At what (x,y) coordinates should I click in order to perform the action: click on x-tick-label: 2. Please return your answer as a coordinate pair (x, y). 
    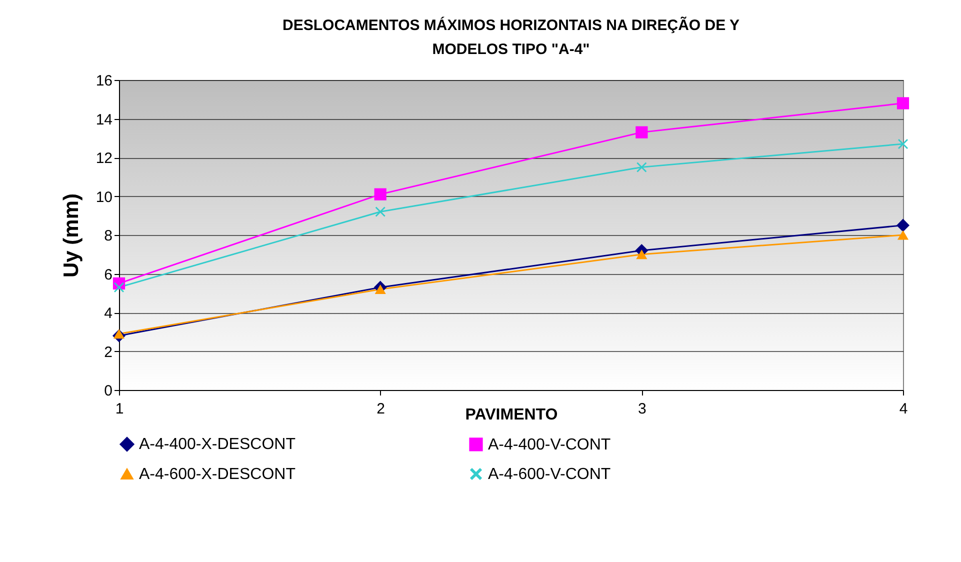
    Looking at the image, I should click on (381, 409).